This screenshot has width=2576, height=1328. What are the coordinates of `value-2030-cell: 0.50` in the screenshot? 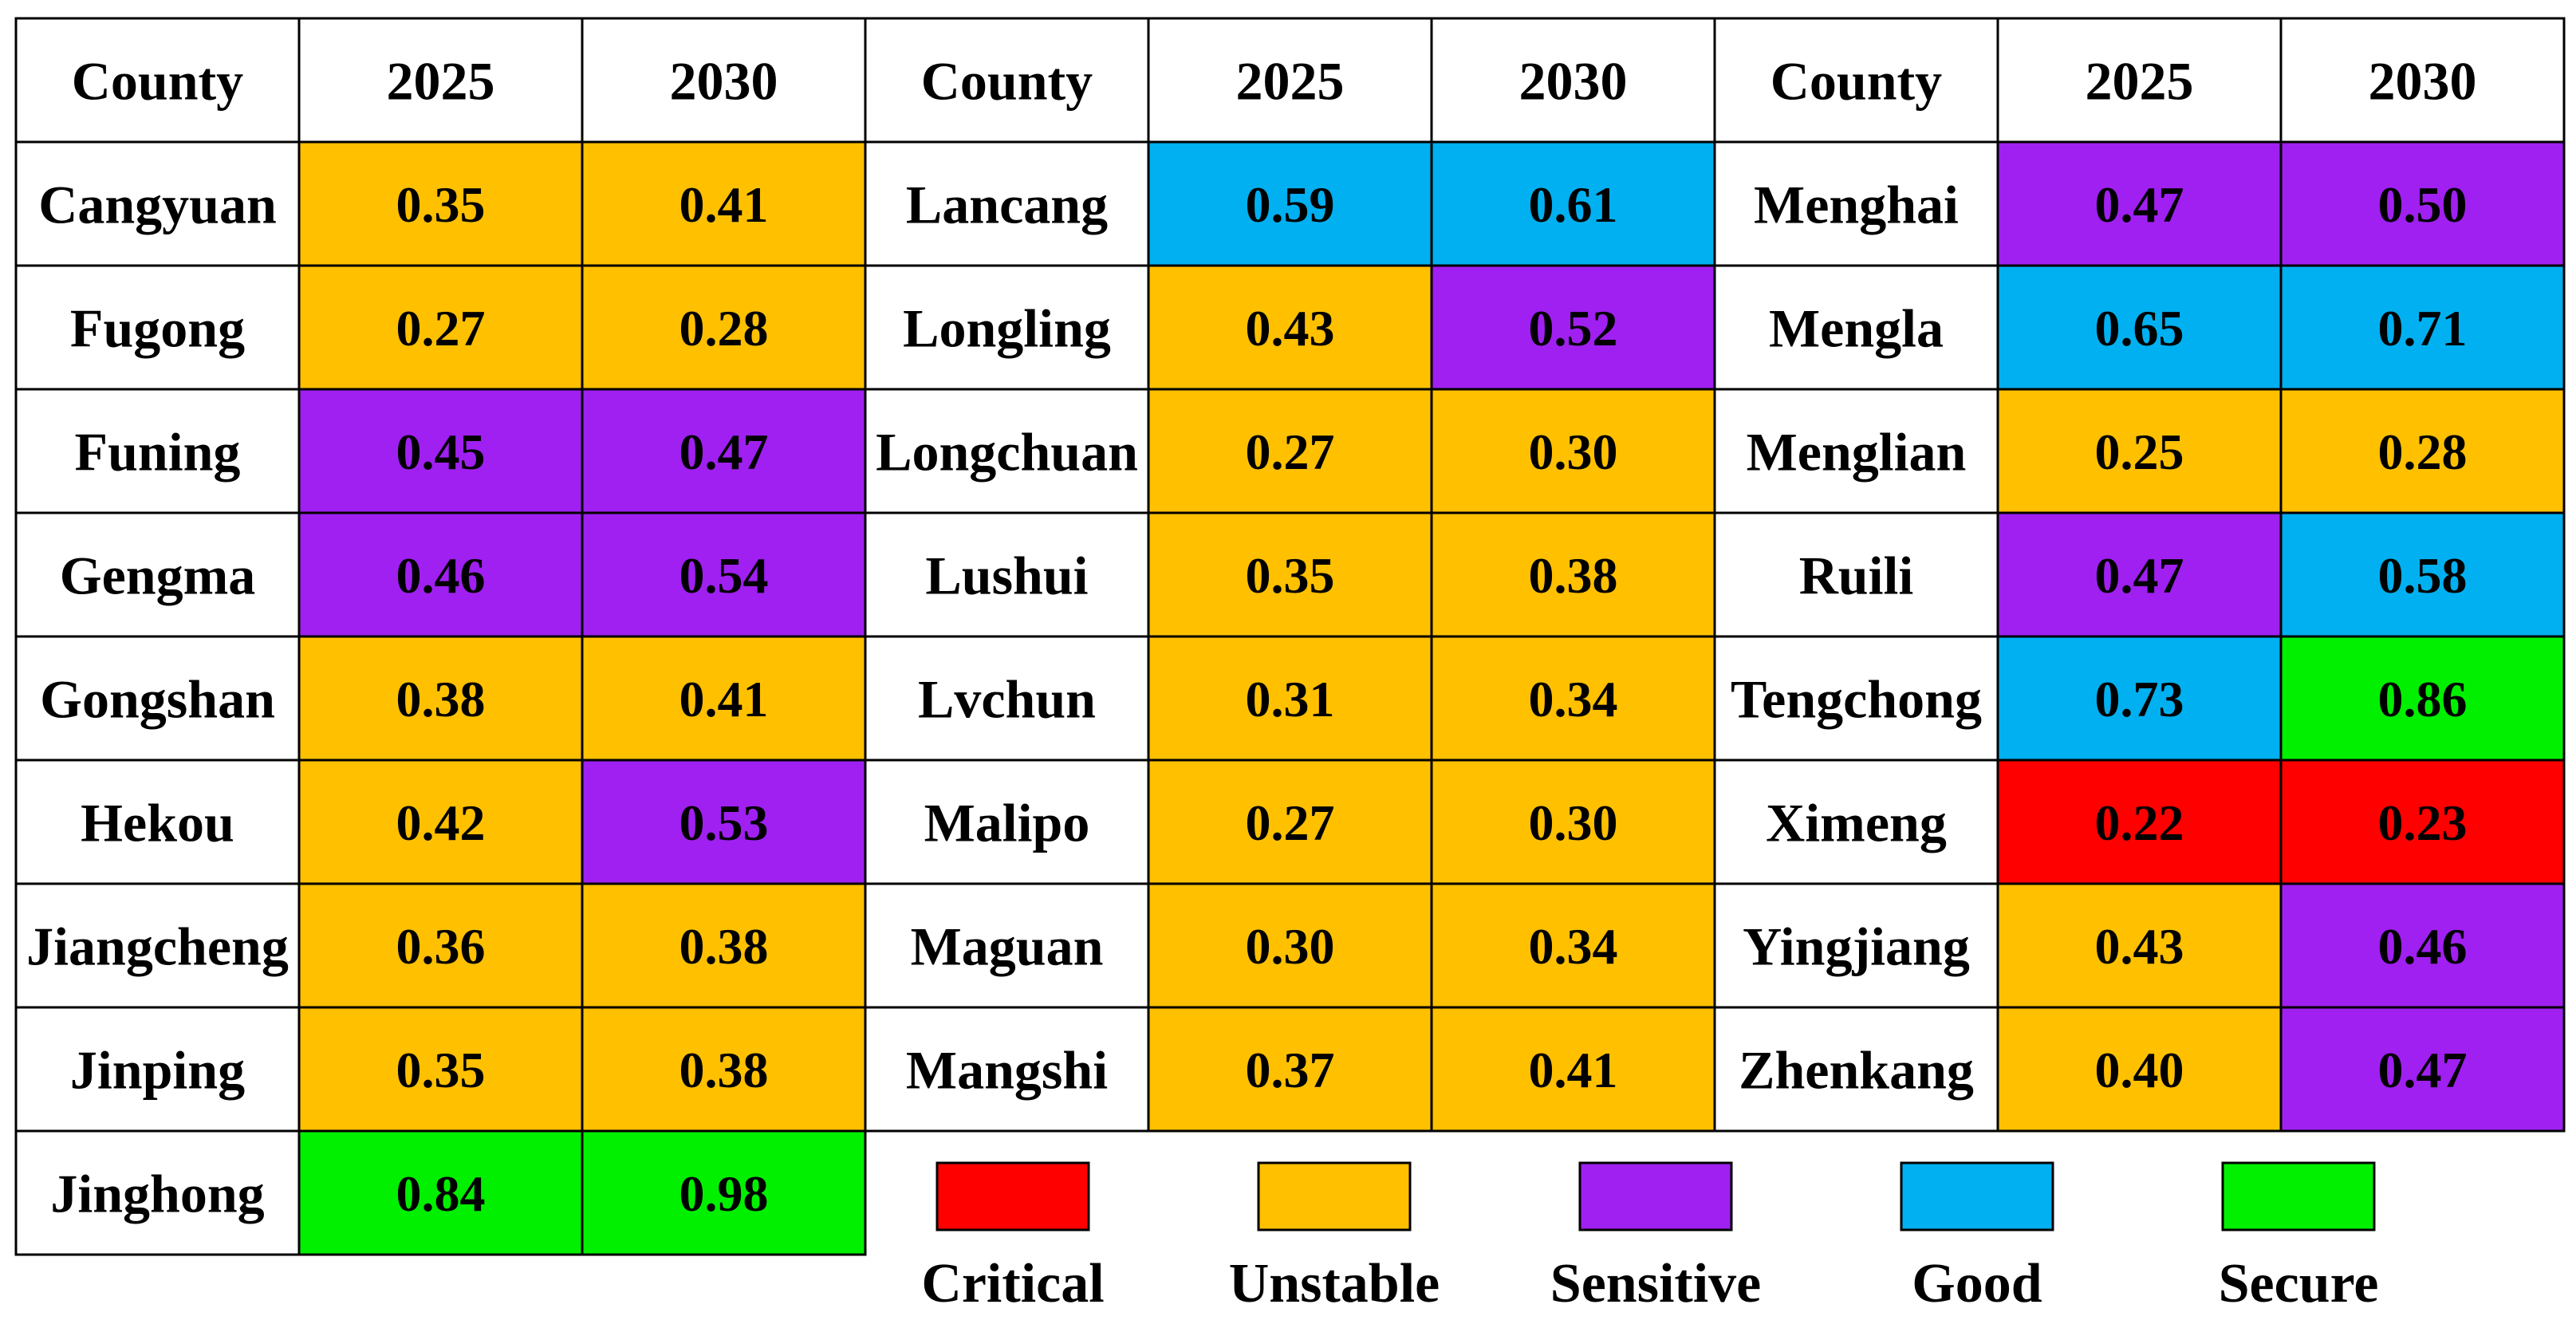 It's located at (2423, 204).